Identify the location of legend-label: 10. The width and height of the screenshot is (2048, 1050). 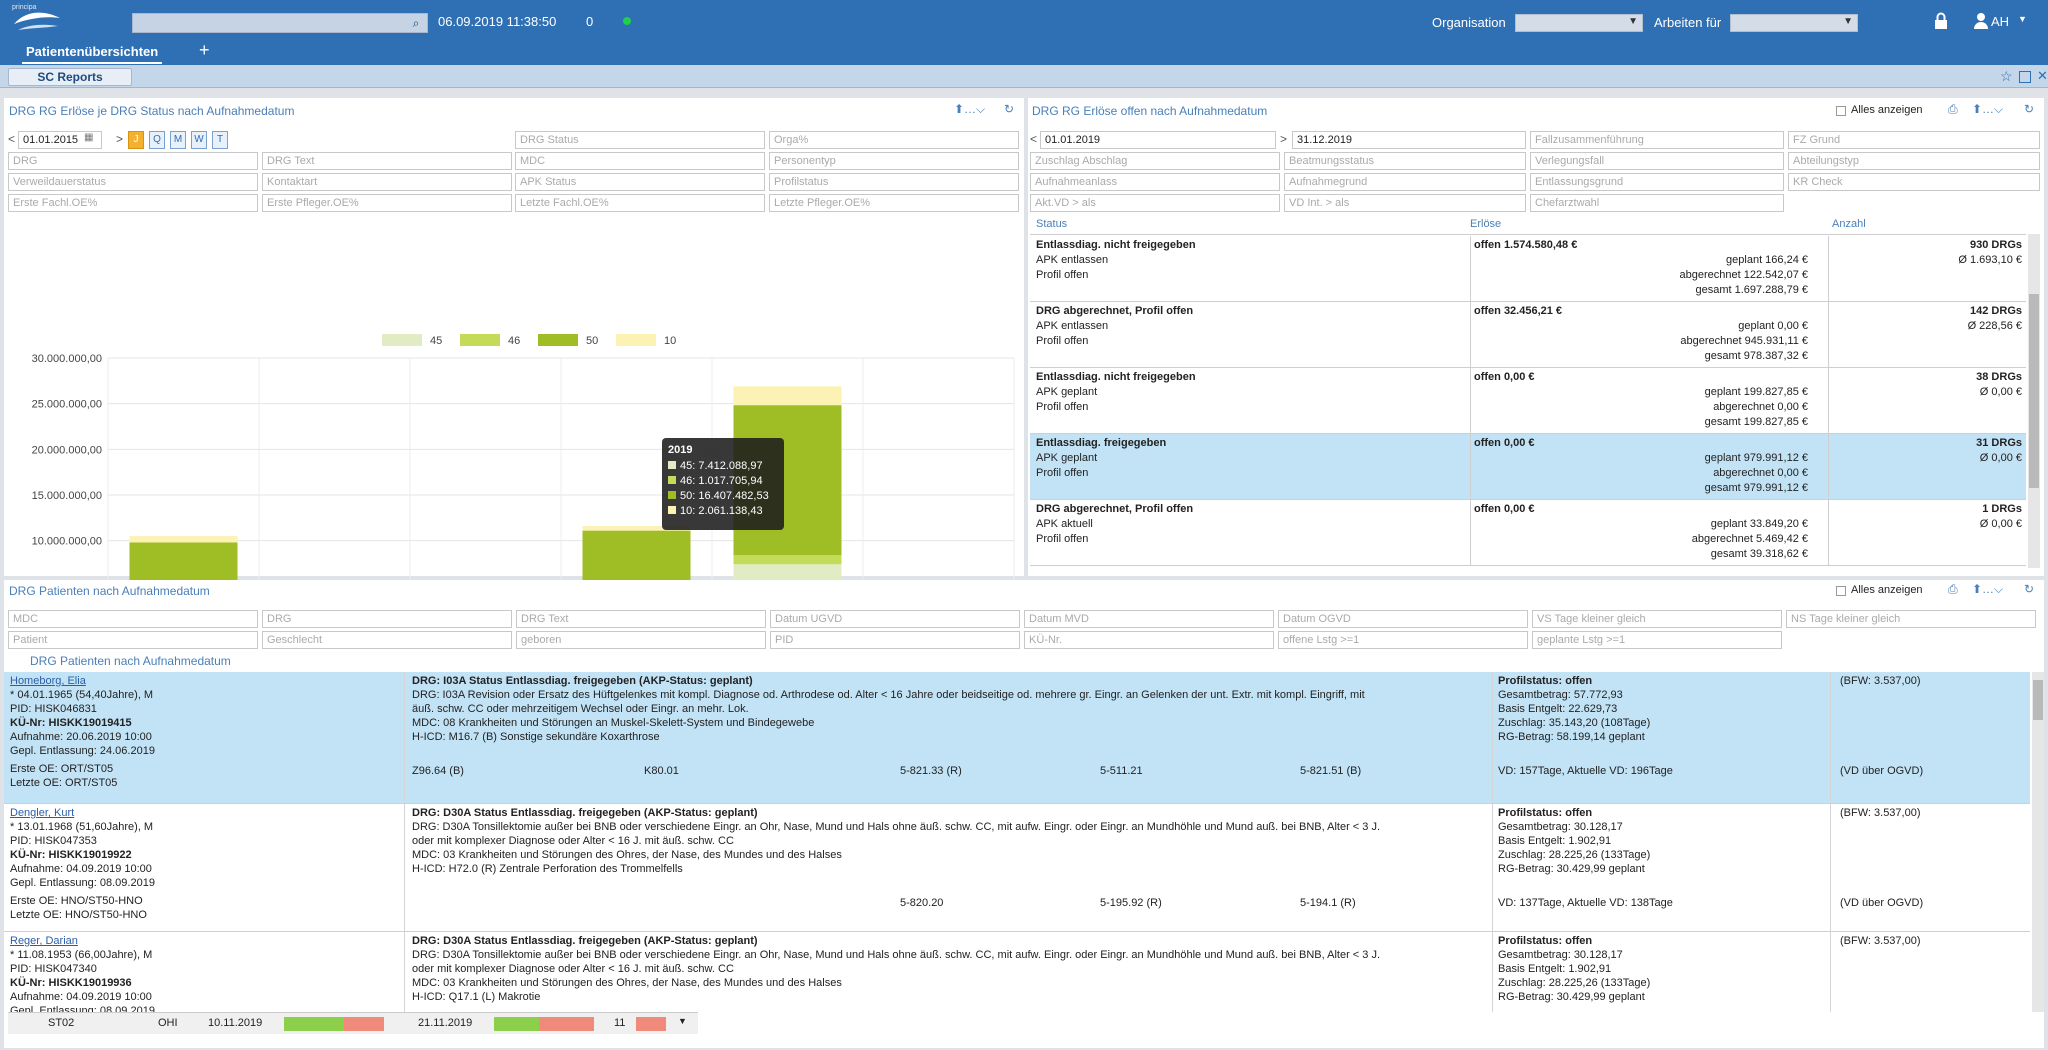
(670, 341).